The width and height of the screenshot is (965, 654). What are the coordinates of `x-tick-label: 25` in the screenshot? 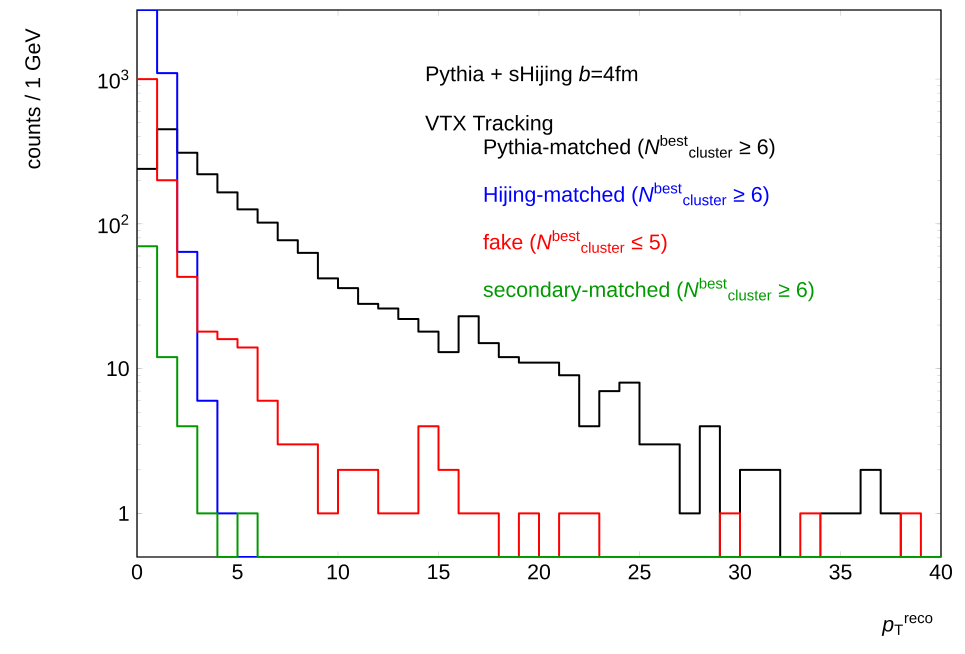 It's located at (639, 572).